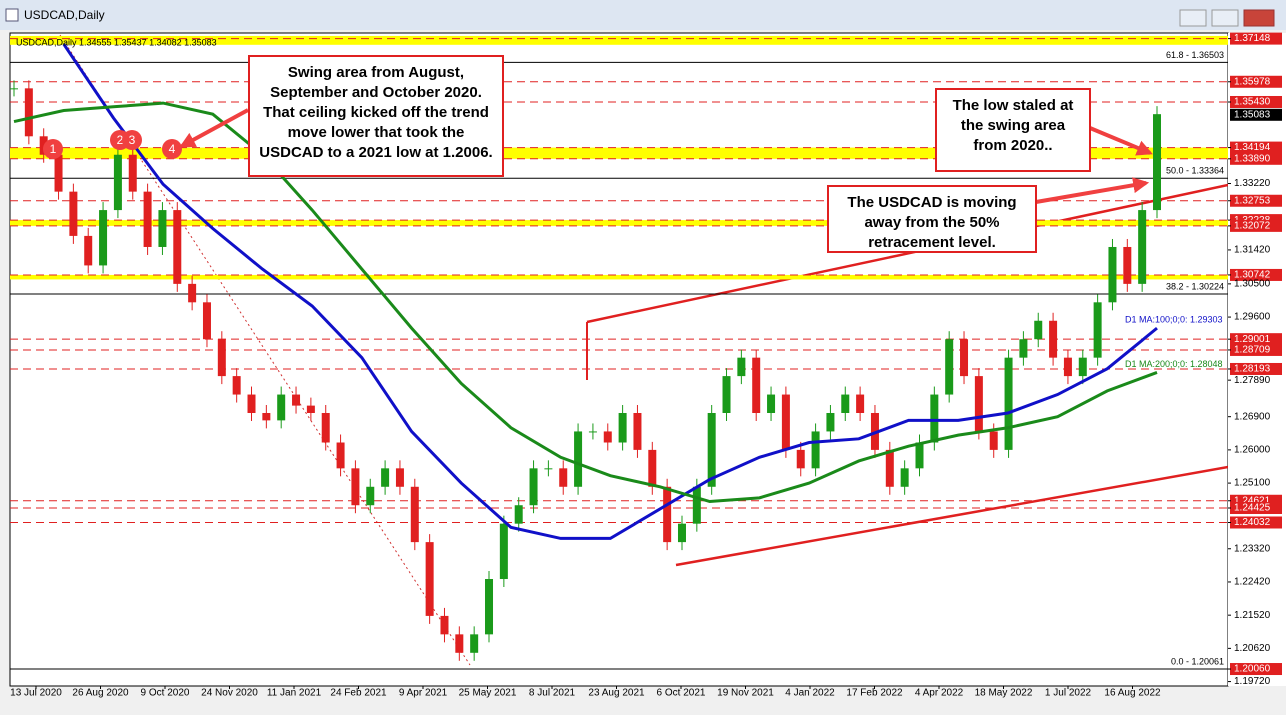 Image resolution: width=1286 pixels, height=715 pixels. What do you see at coordinates (939, 693) in the screenshot?
I see `date-label: 4 Apr 2022` at bounding box center [939, 693].